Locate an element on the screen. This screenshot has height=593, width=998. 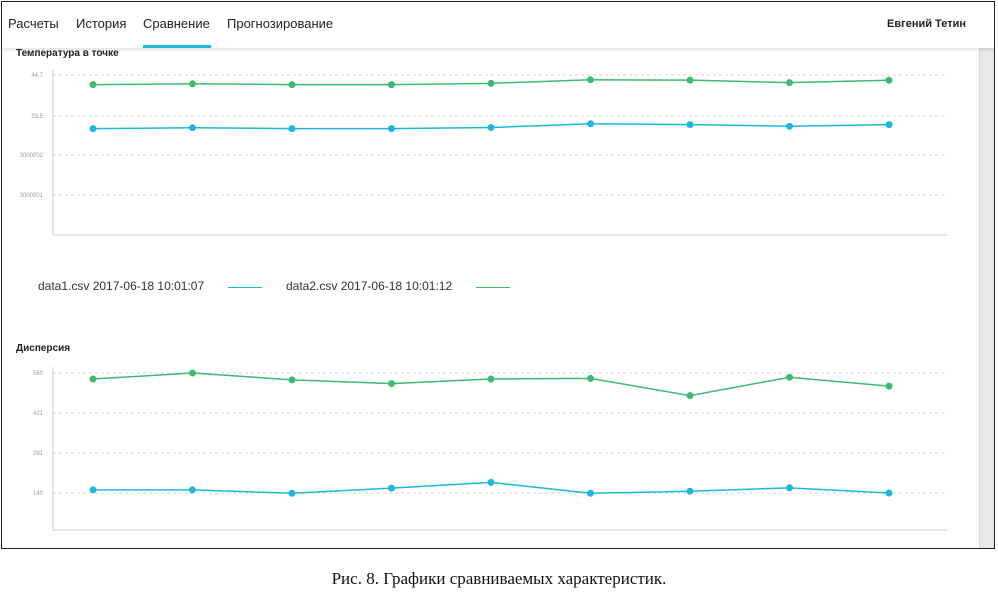
y-tick-label: 421 is located at coordinates (38, 414).